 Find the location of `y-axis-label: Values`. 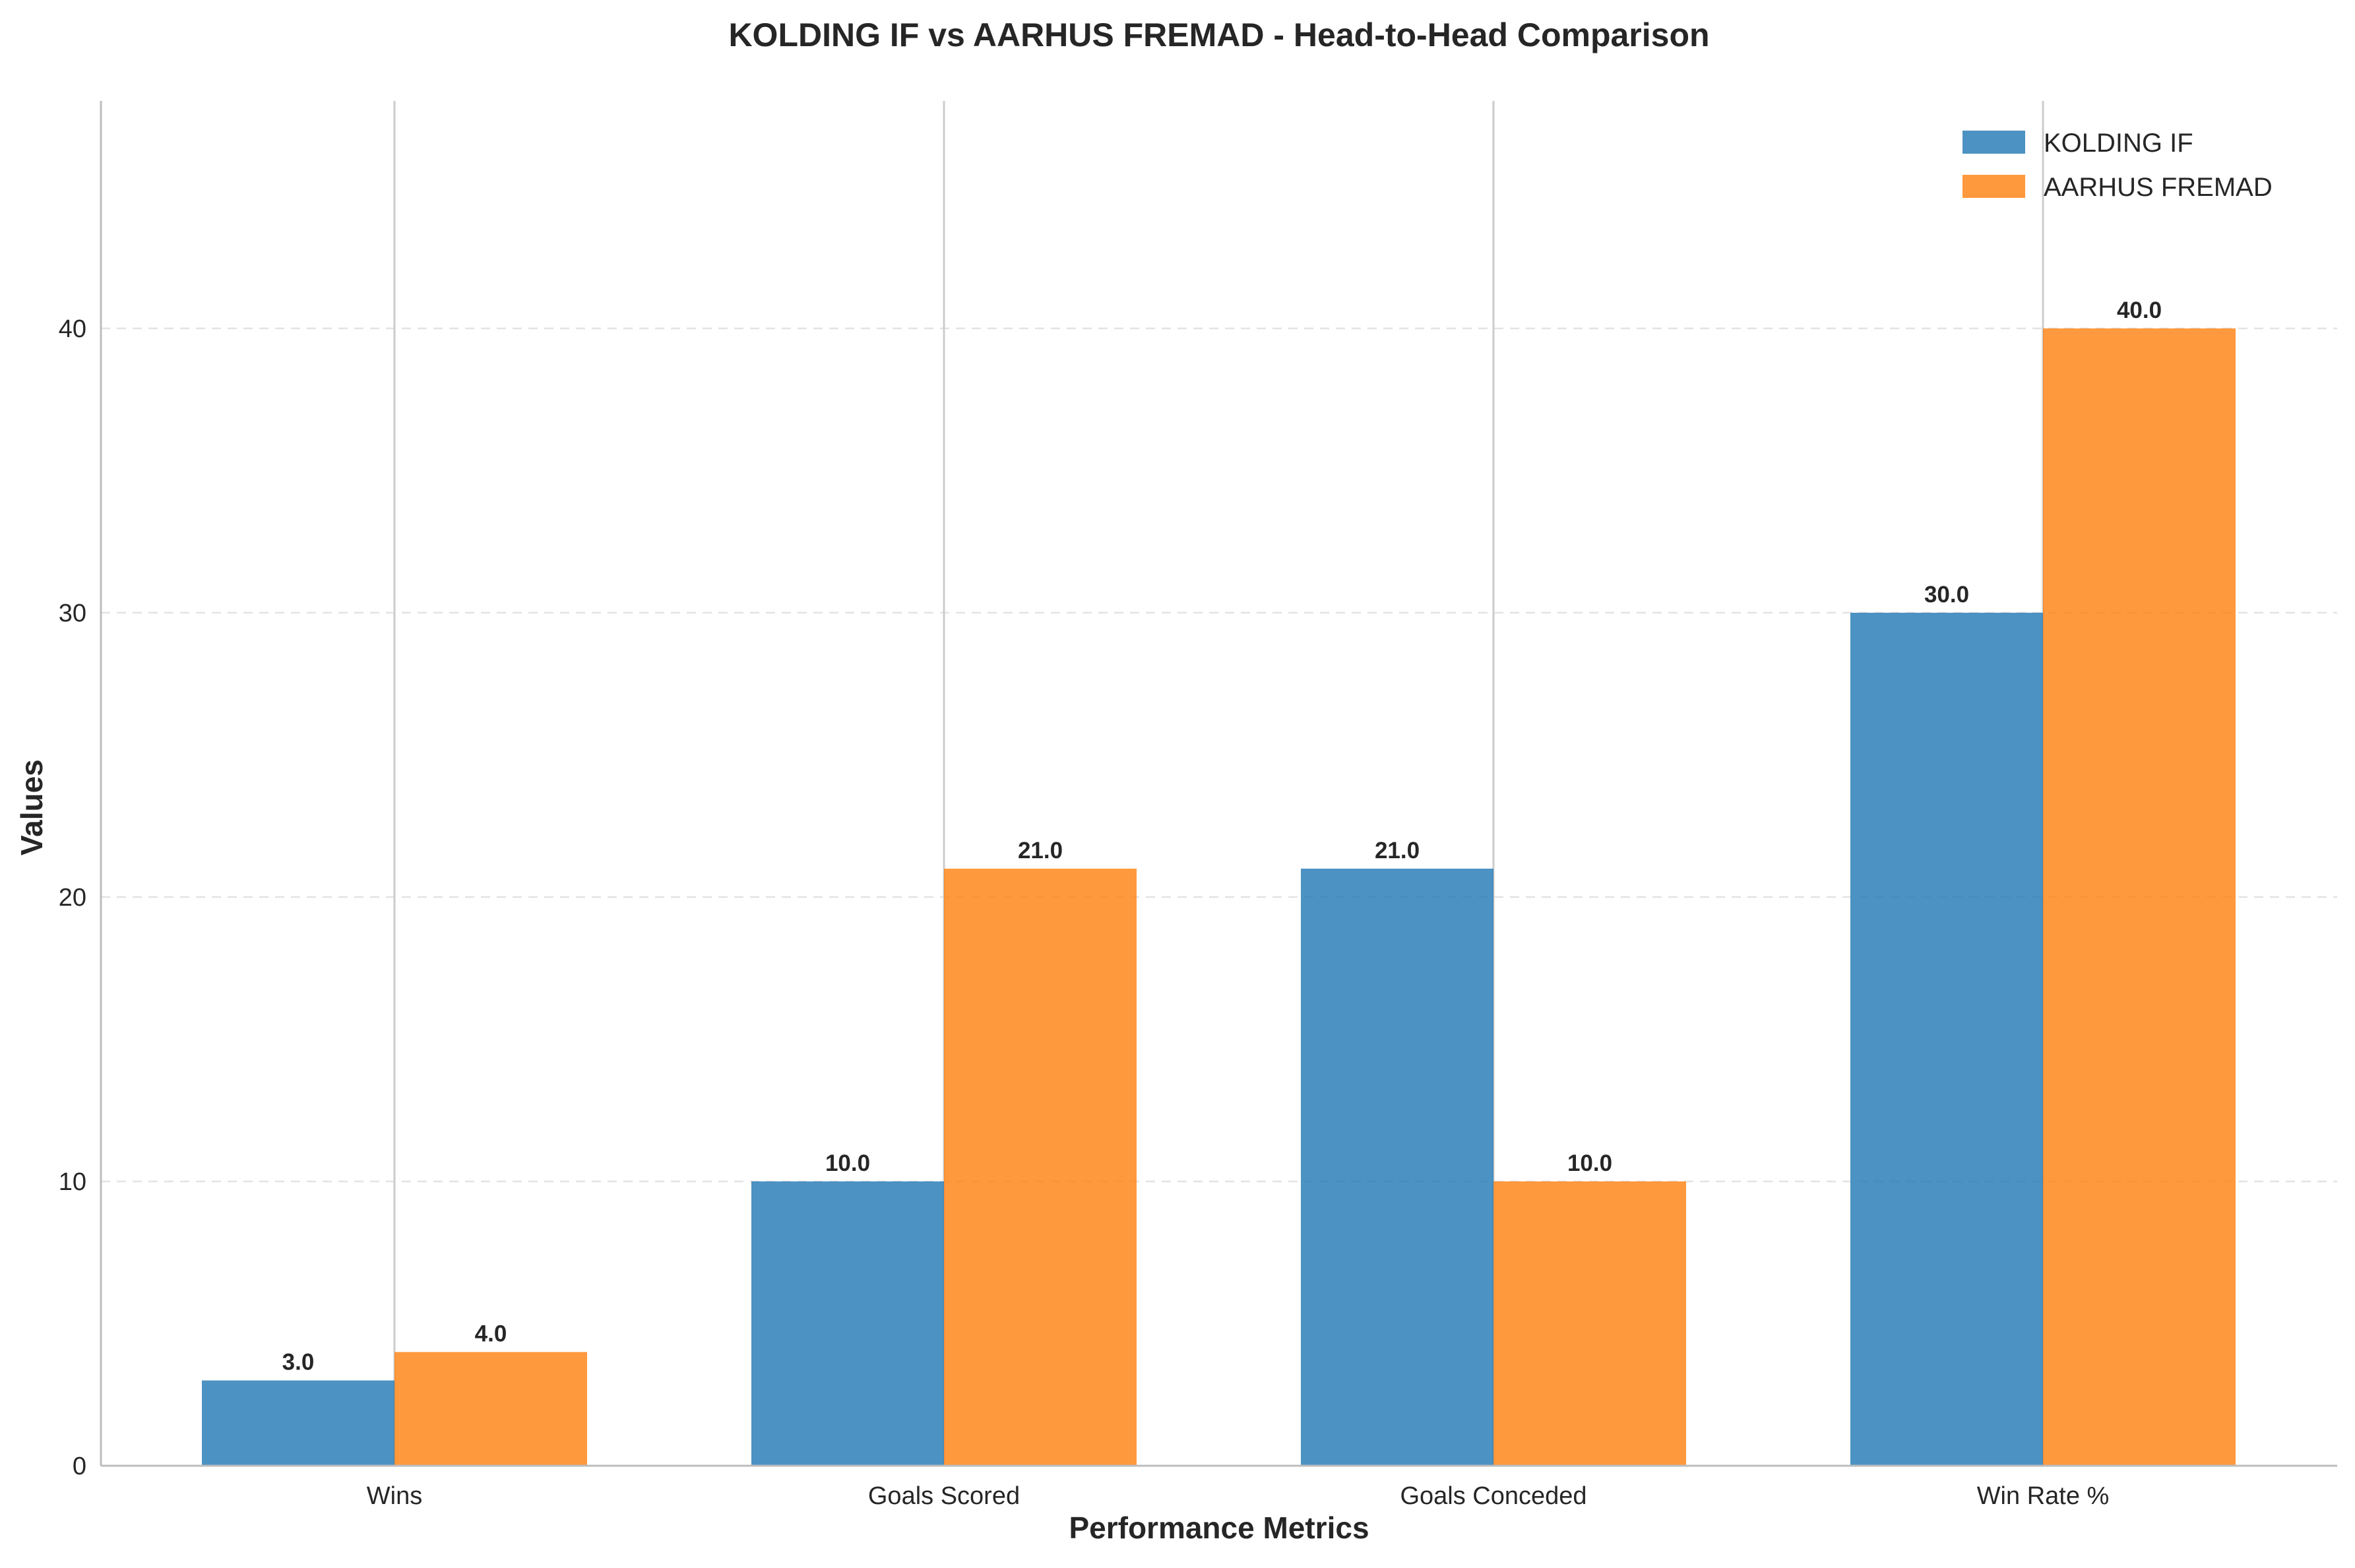

y-axis-label: Values is located at coordinates (32, 807).